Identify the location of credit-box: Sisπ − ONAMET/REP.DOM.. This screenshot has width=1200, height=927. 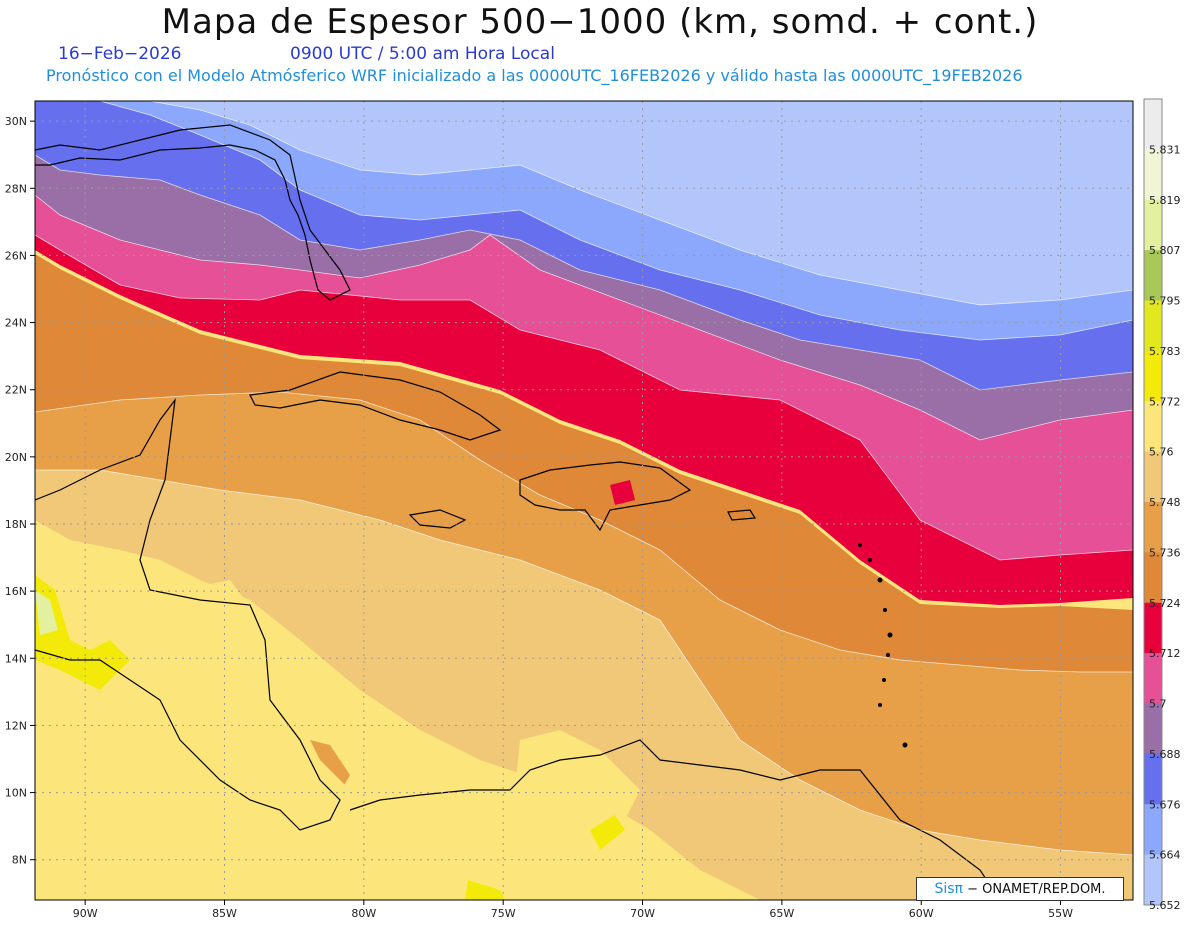
(1020, 889).